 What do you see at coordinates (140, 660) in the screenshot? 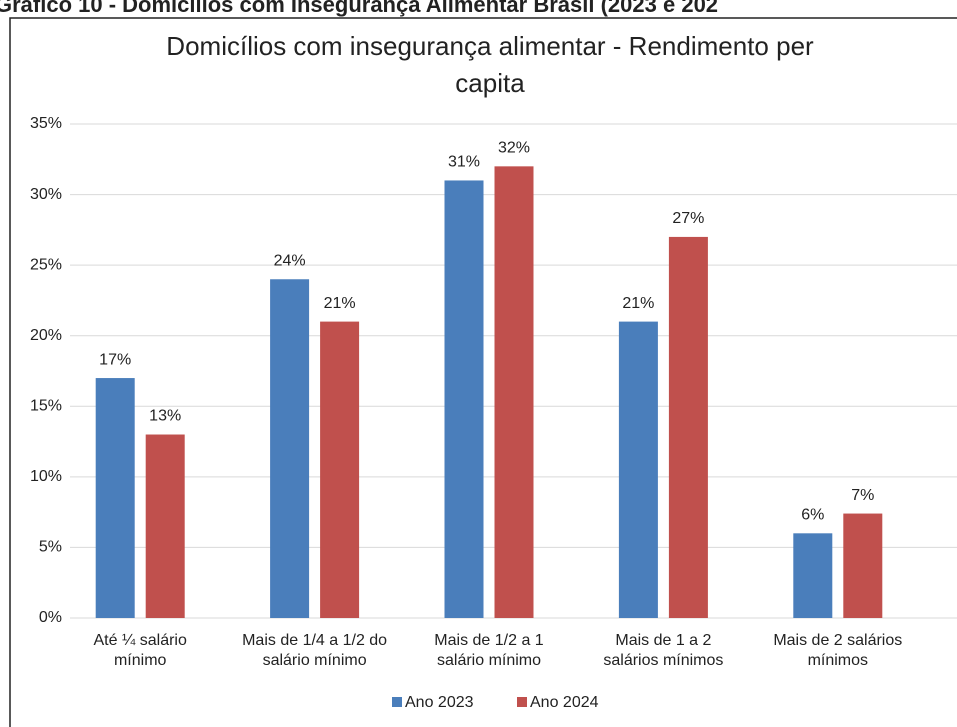
I see `x-tick-label: mínimo` at bounding box center [140, 660].